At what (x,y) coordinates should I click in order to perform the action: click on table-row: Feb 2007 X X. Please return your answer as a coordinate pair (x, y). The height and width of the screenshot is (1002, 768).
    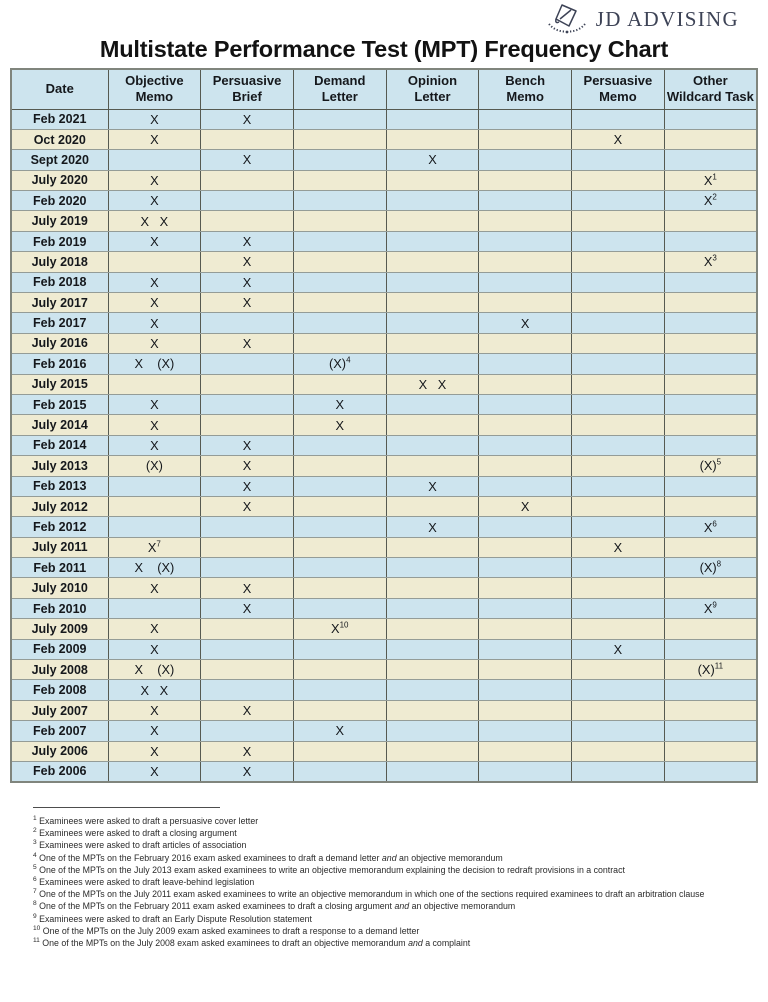
    Looking at the image, I should click on (384, 731).